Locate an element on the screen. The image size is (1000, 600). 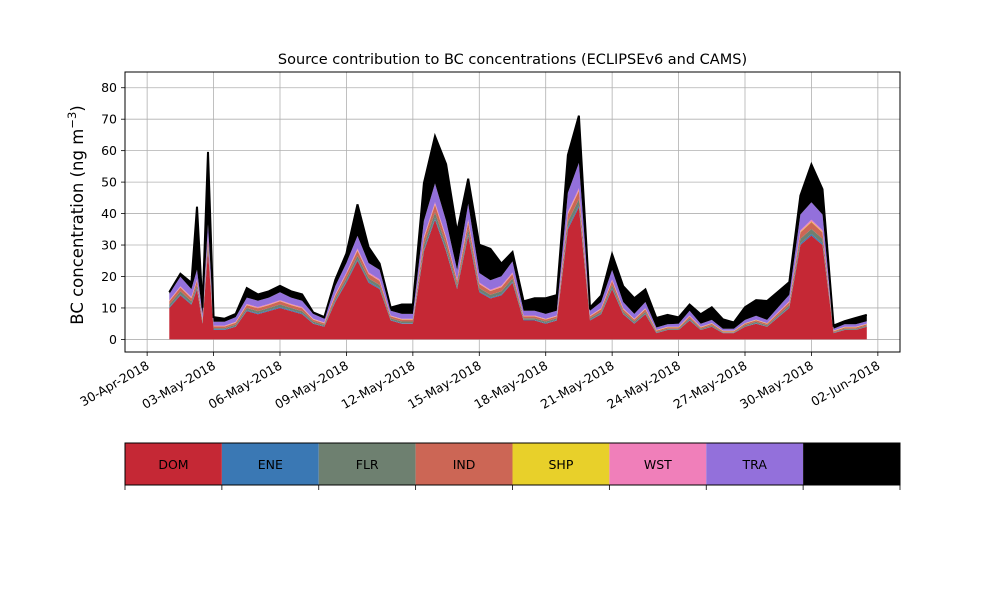
x-tick-label: 03-May-2018 is located at coordinates (178, 385).